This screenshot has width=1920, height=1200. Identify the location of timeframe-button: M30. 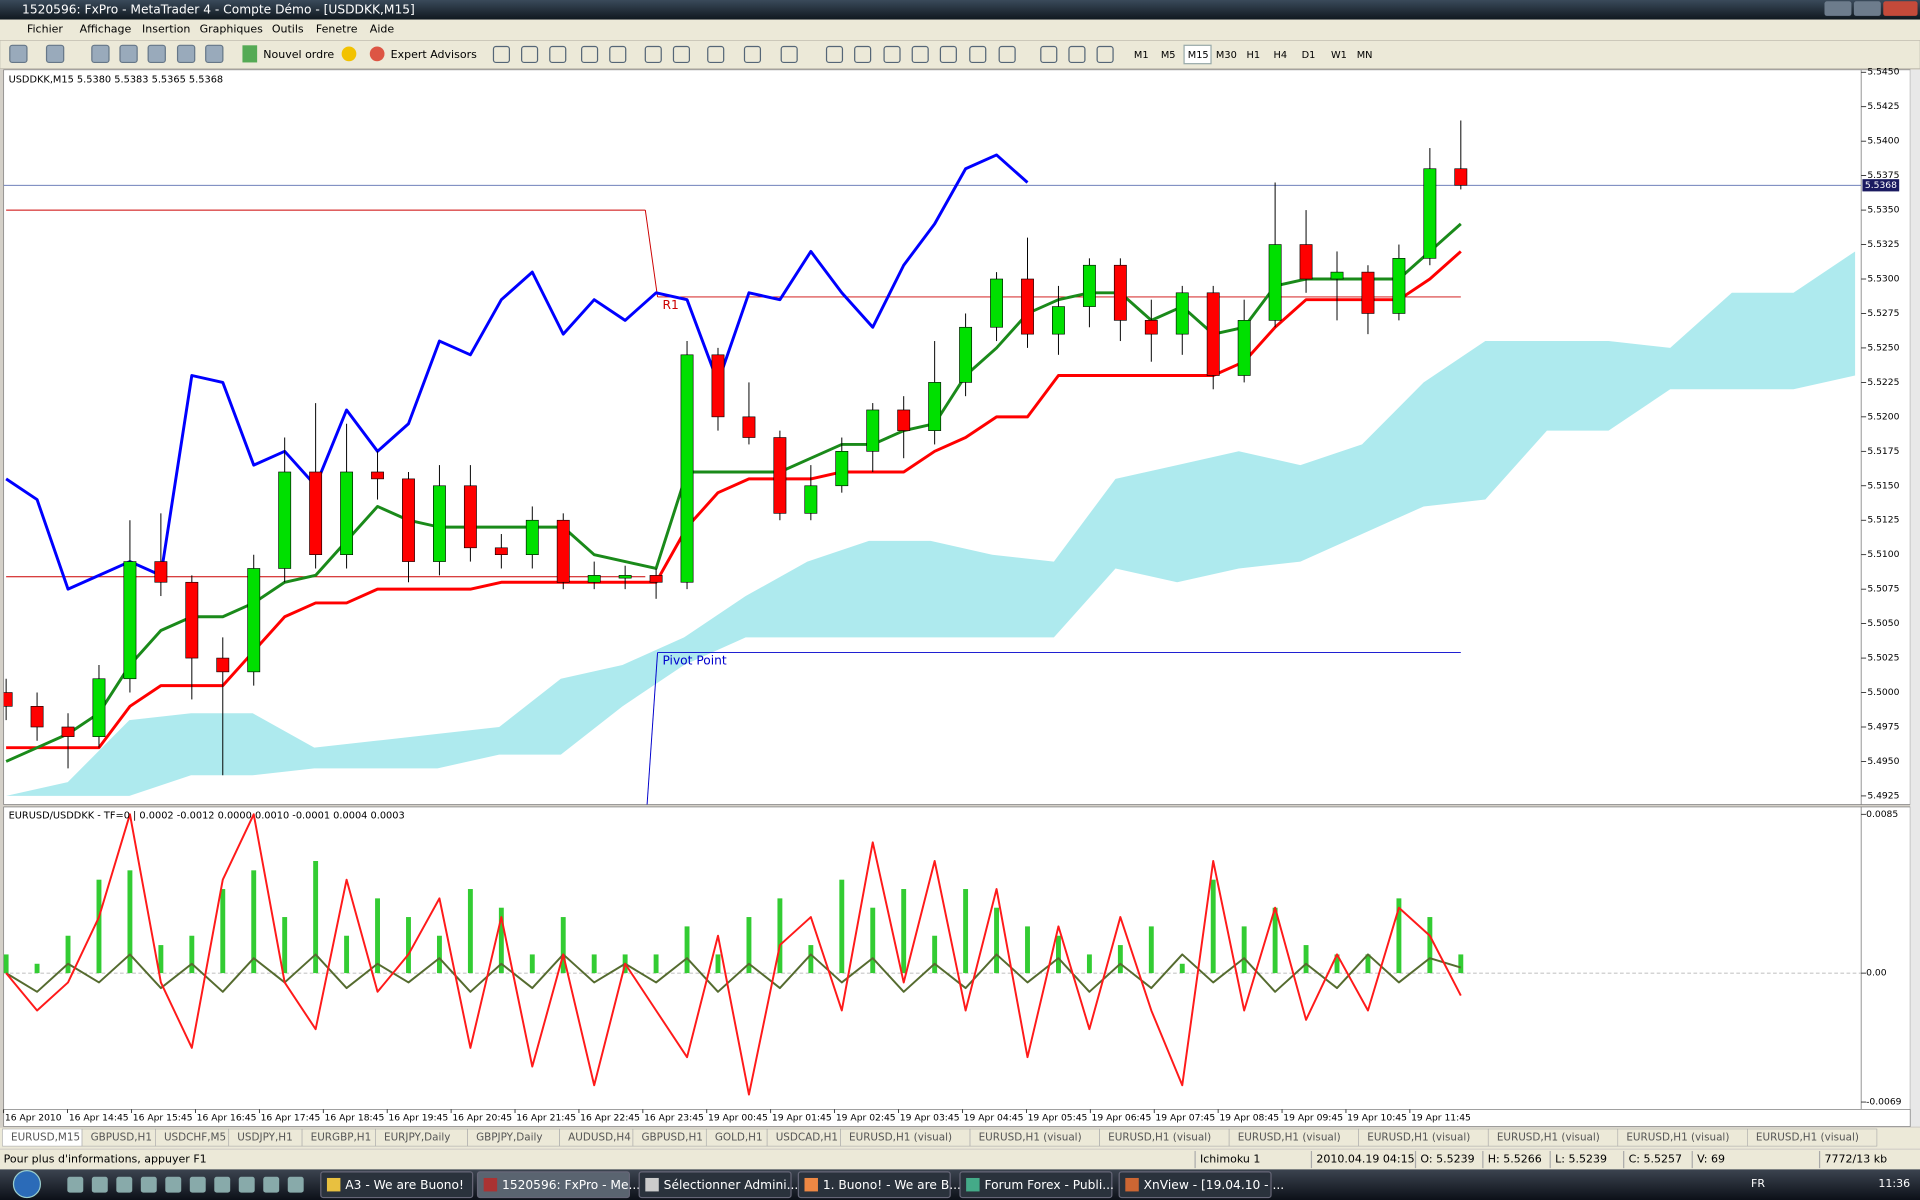
(1226, 55).